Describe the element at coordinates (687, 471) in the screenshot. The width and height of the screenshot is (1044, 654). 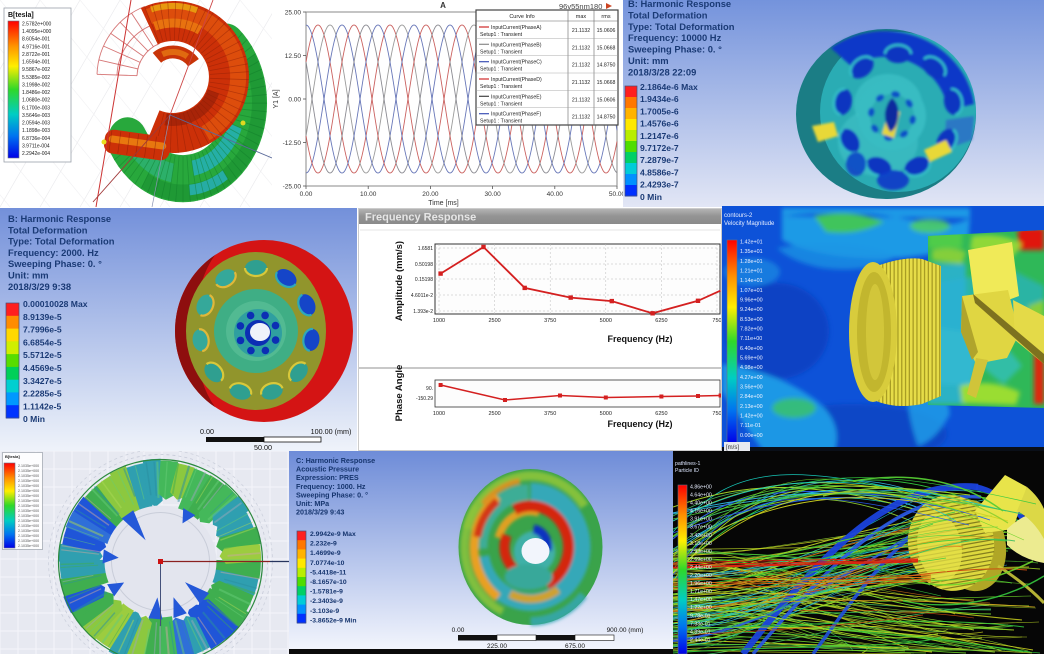
I see `svg-text: Particle ID` at that location.